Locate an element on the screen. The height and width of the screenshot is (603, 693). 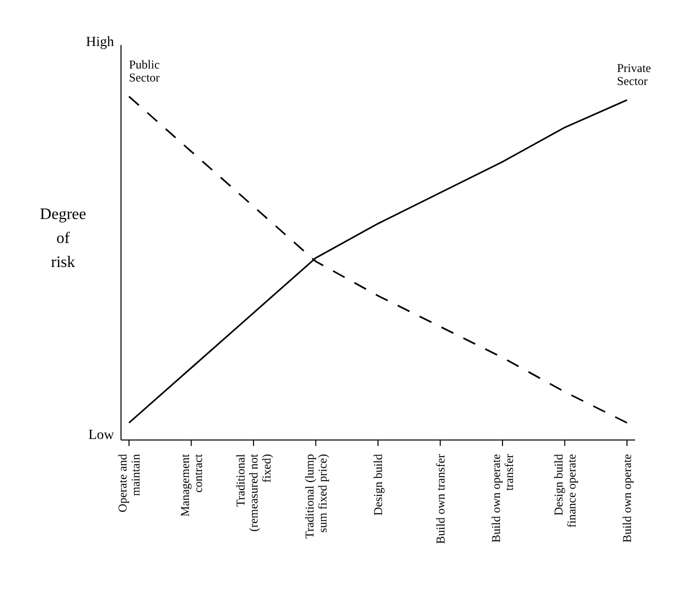
series-label: Public Sector is located at coordinates (144, 71).